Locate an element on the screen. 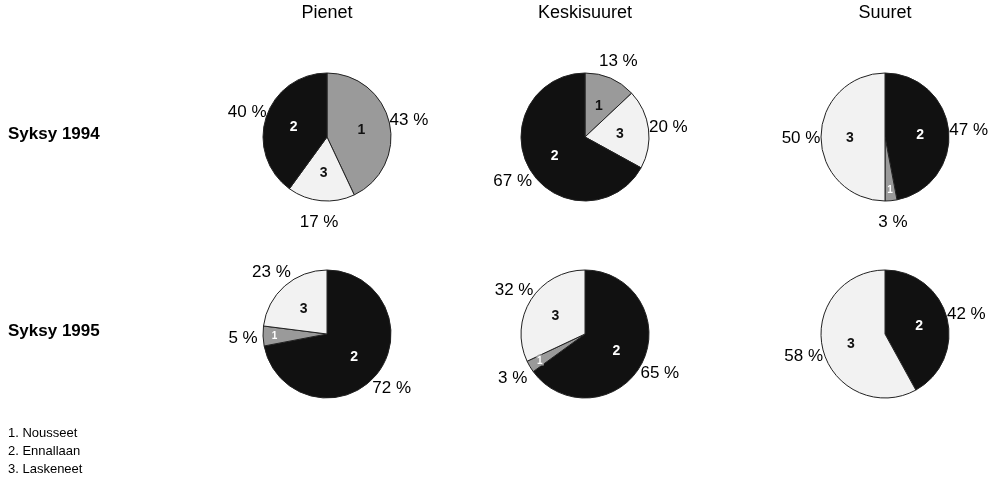  data-label: 13 % is located at coordinates (618, 60).